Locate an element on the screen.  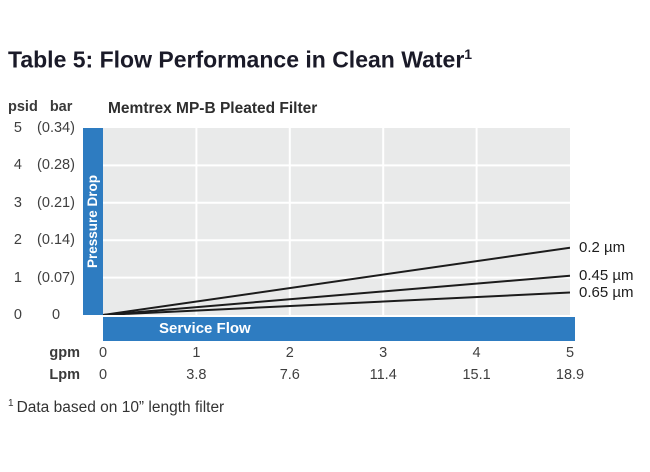
x-tick-gpm: 2 is located at coordinates (289, 353).